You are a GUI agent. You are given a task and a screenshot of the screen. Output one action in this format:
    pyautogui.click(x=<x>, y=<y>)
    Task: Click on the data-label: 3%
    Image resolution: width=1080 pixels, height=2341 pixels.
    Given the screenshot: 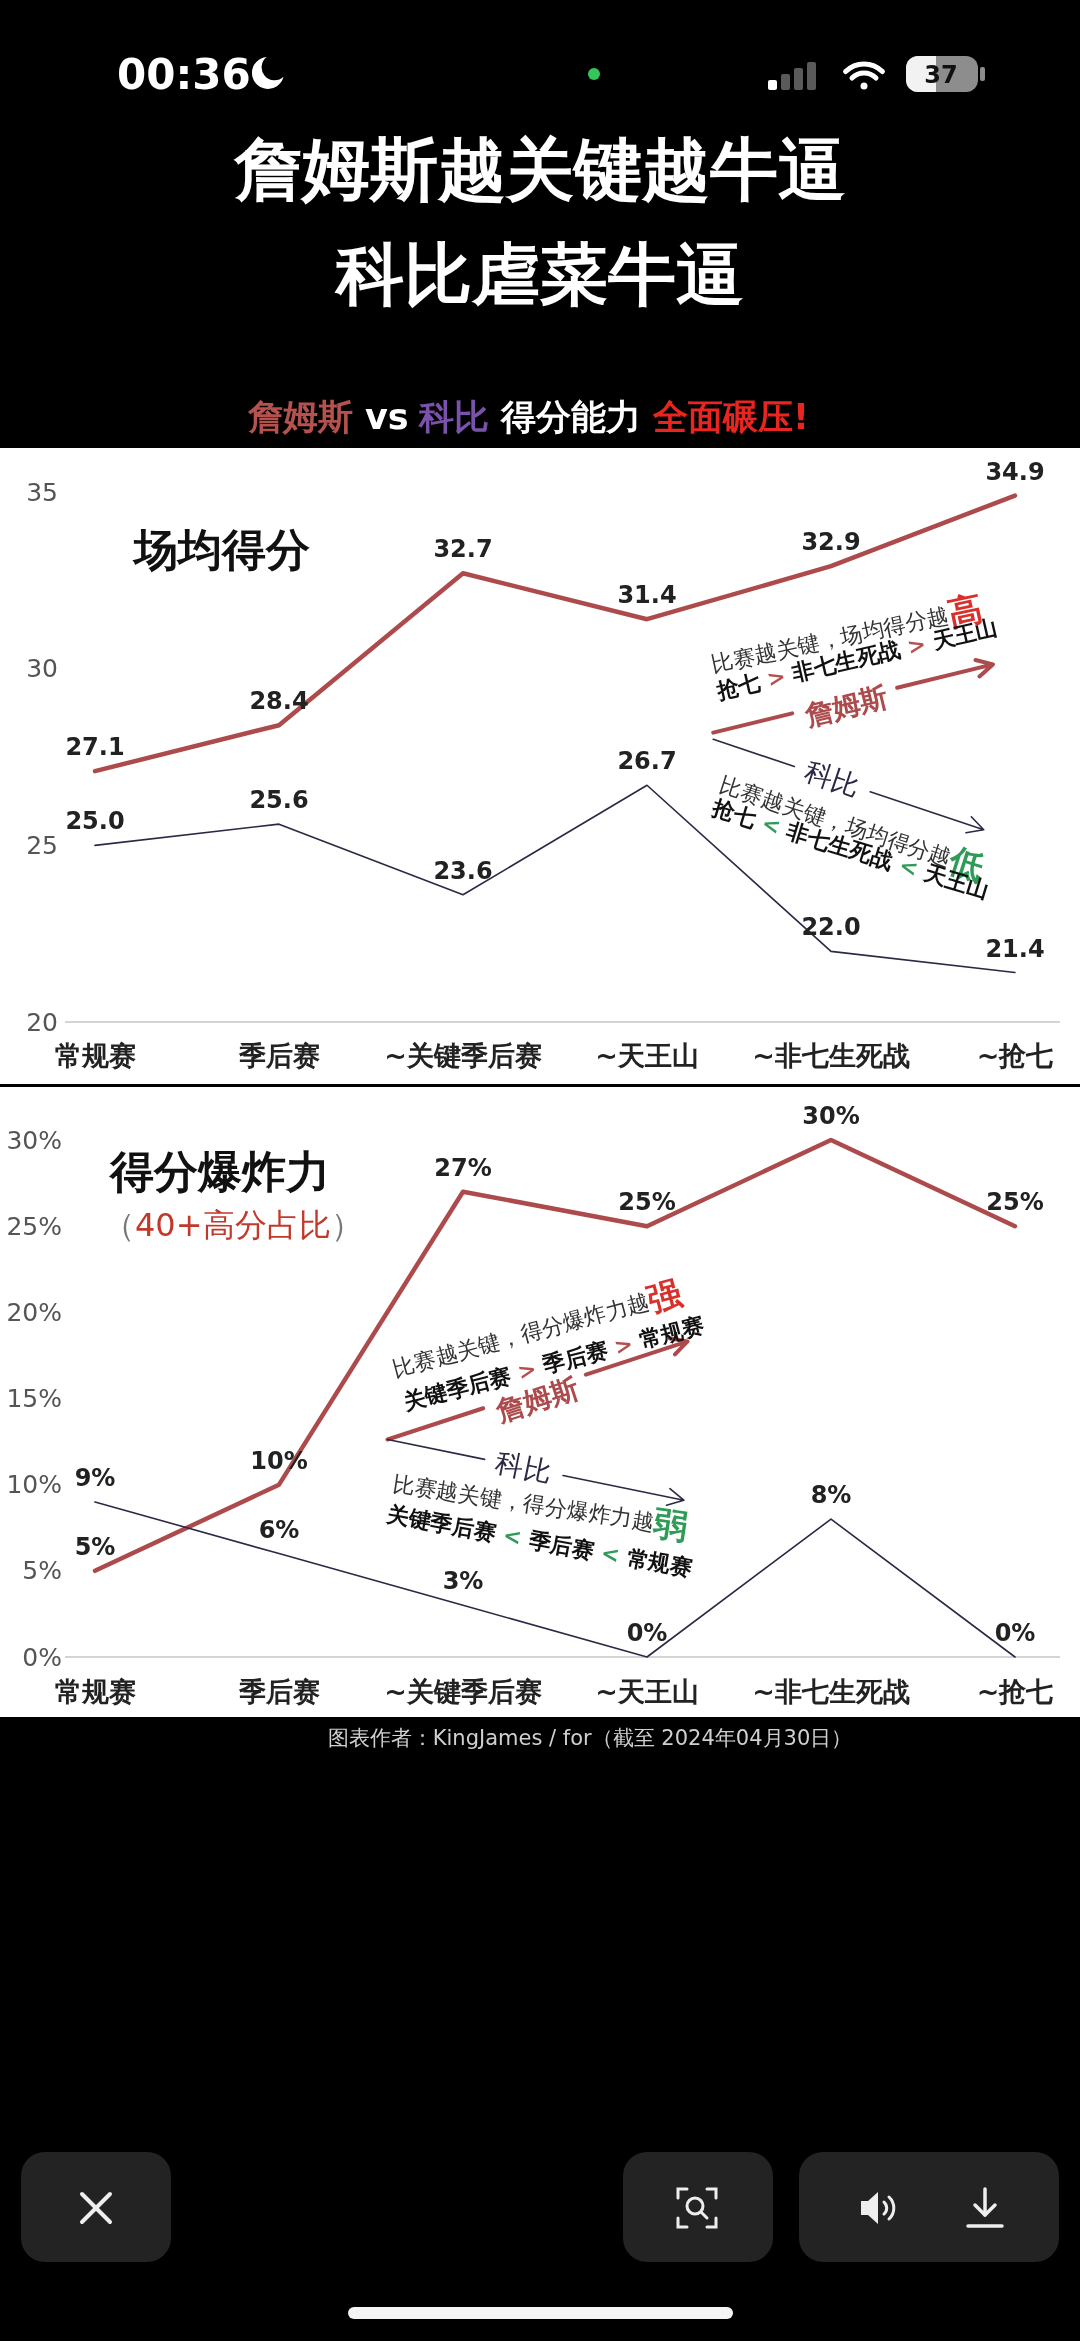 What is the action you would take?
    pyautogui.click(x=463, y=1581)
    